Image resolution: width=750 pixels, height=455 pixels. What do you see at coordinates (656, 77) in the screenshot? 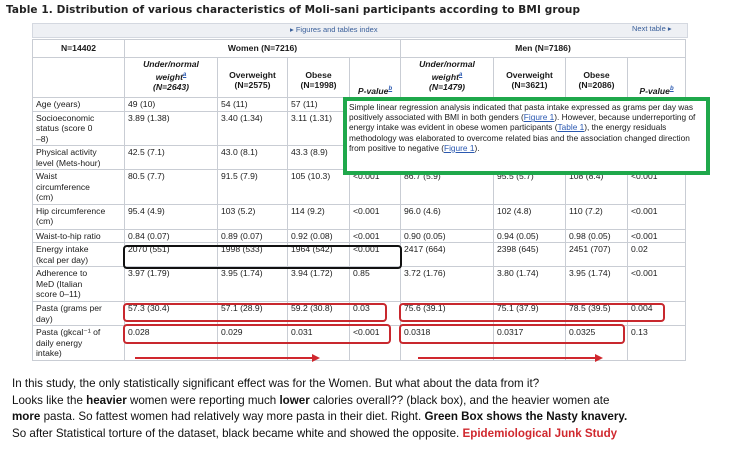
I see `men-pvalue-header: P-valueb` at bounding box center [656, 77].